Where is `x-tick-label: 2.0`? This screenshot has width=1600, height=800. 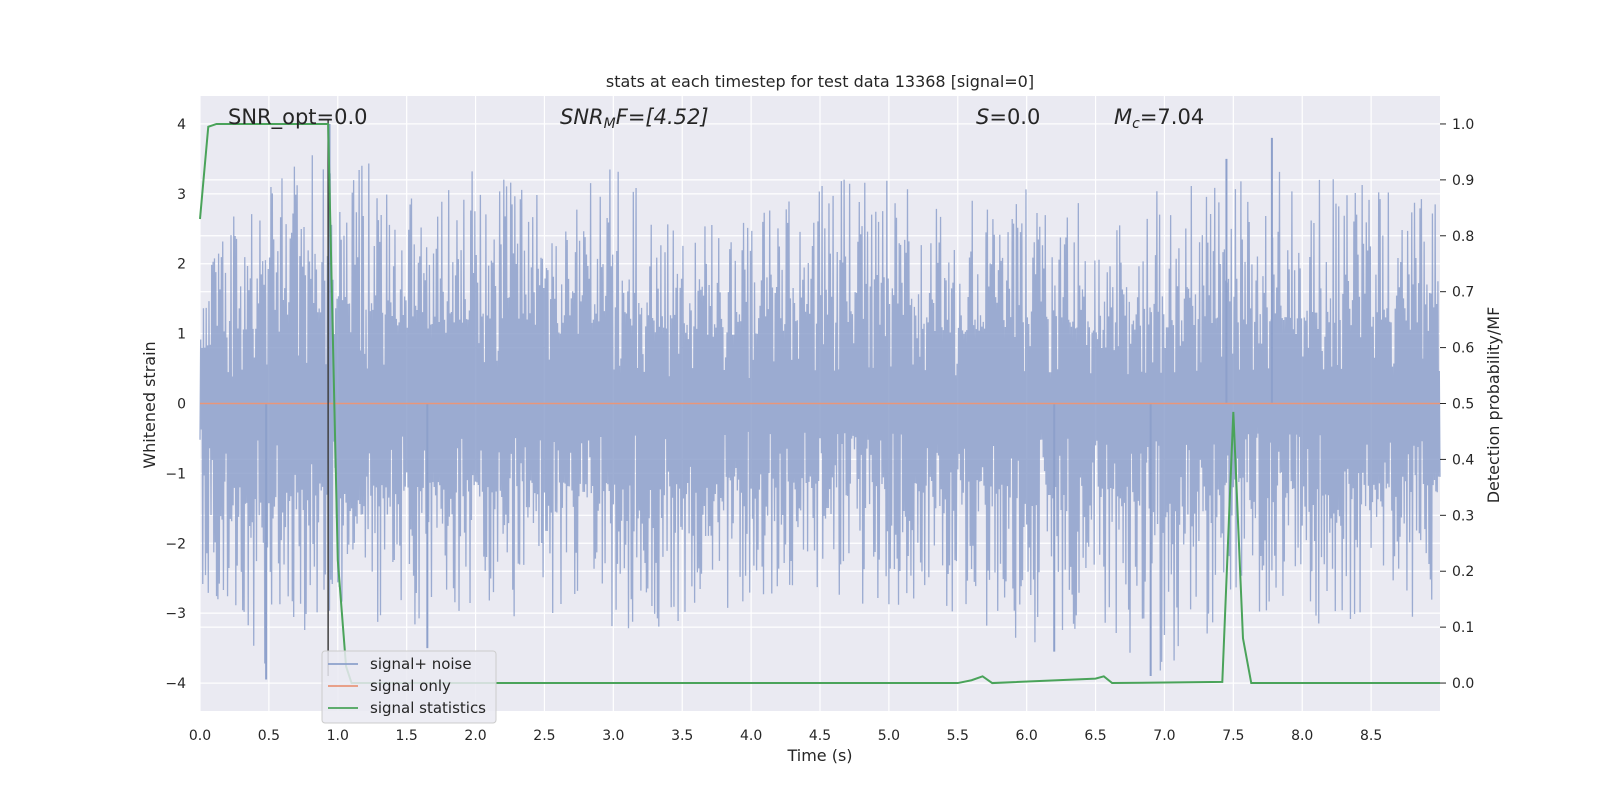 x-tick-label: 2.0 is located at coordinates (475, 736).